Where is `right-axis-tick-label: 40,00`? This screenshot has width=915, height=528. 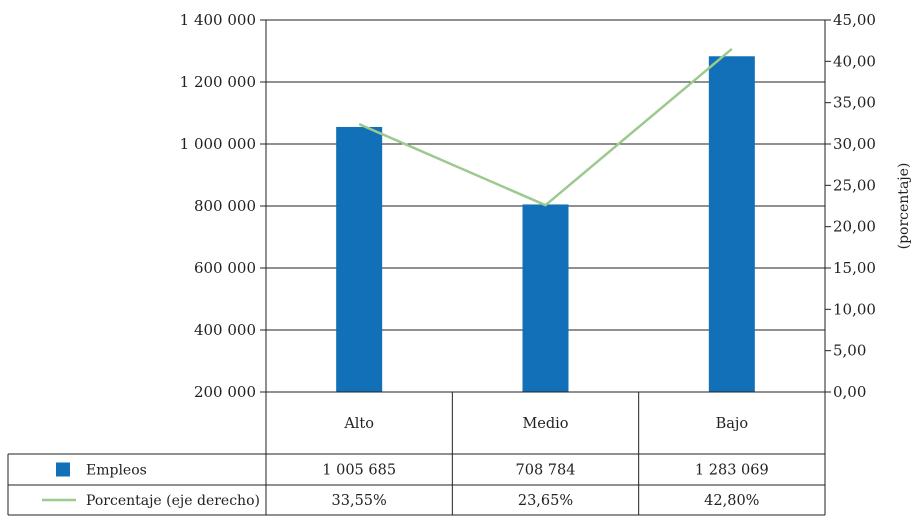 right-axis-tick-label: 40,00 is located at coordinates (854, 61).